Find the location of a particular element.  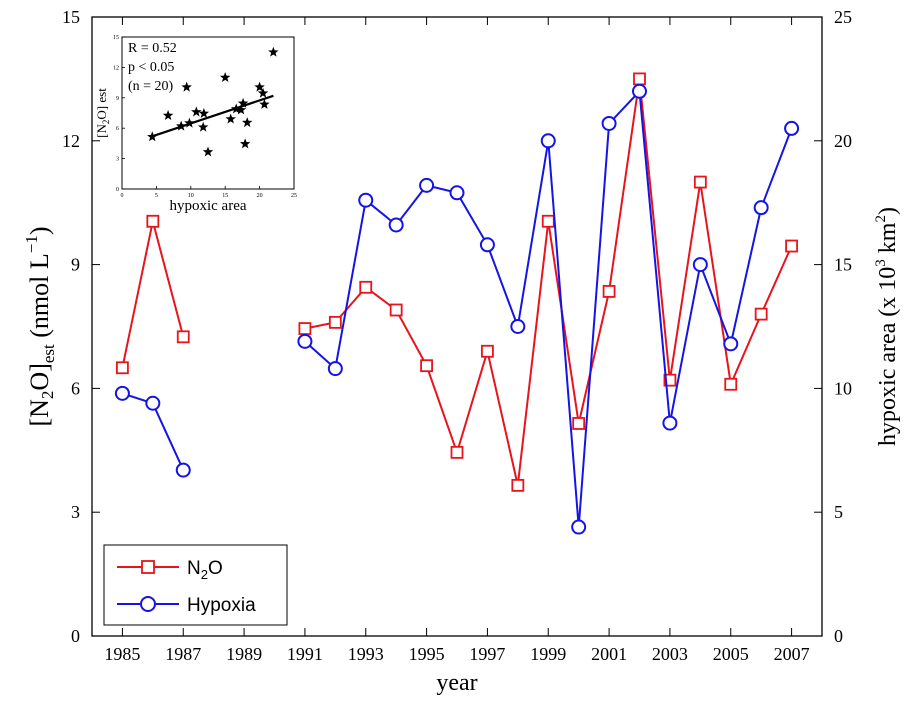

inset-frame is located at coordinates (208, 113).